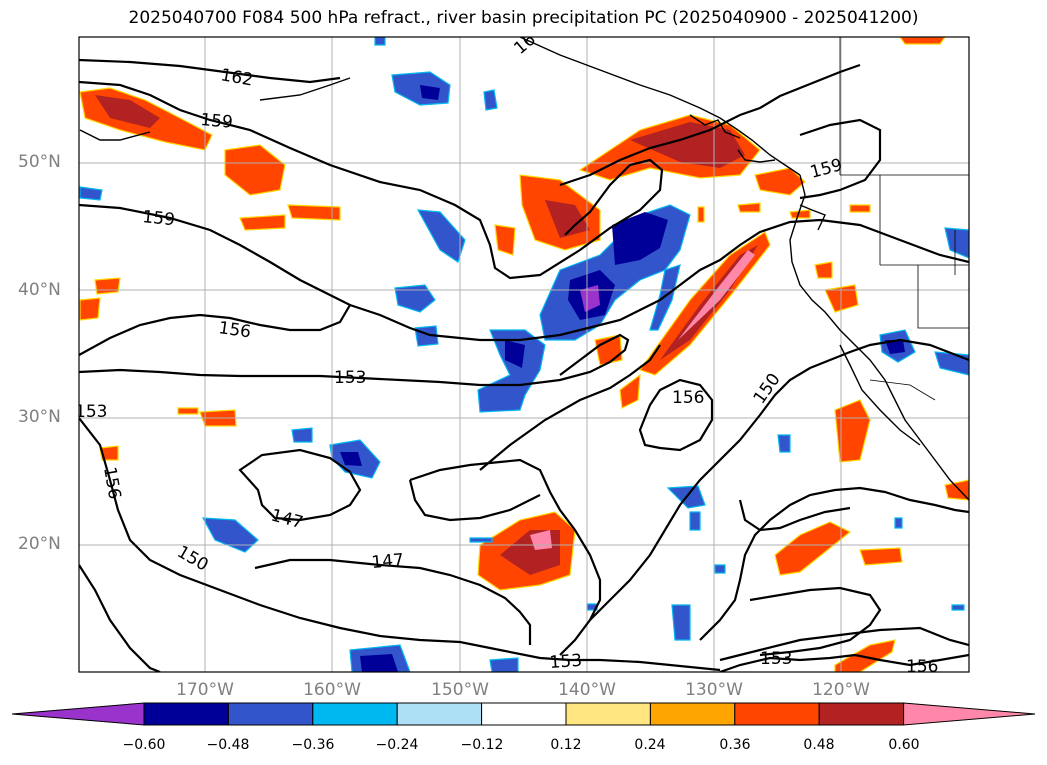 The image size is (1047, 765). What do you see at coordinates (819, 745) in the screenshot?
I see `colorbar-tick-label: 0.48` at bounding box center [819, 745].